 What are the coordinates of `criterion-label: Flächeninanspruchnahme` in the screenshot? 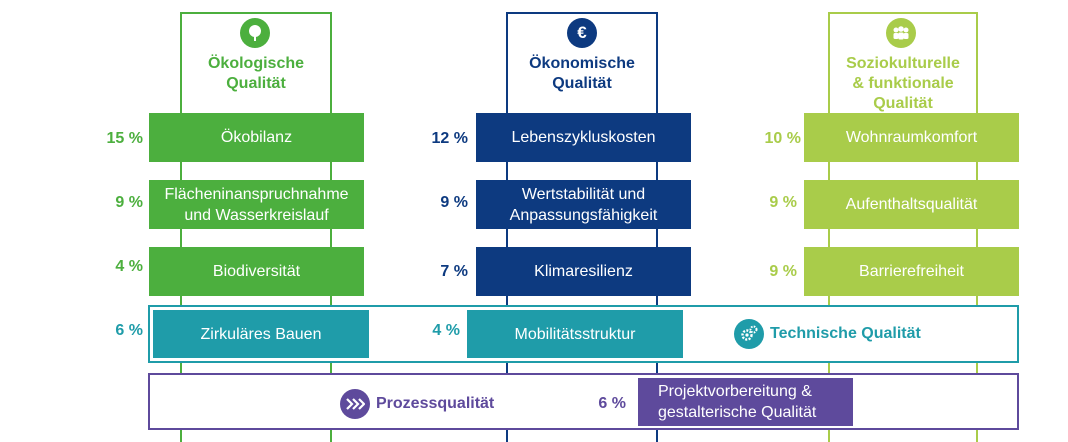 It's located at (256, 194).